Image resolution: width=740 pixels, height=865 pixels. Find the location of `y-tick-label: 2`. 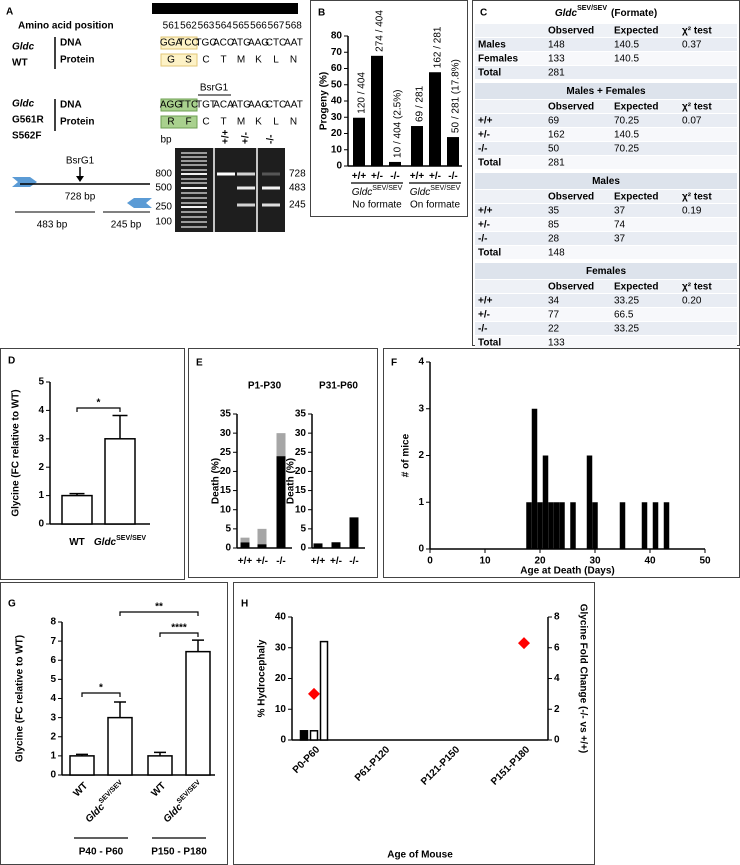

y-tick-label: 2 is located at coordinates (53, 736).